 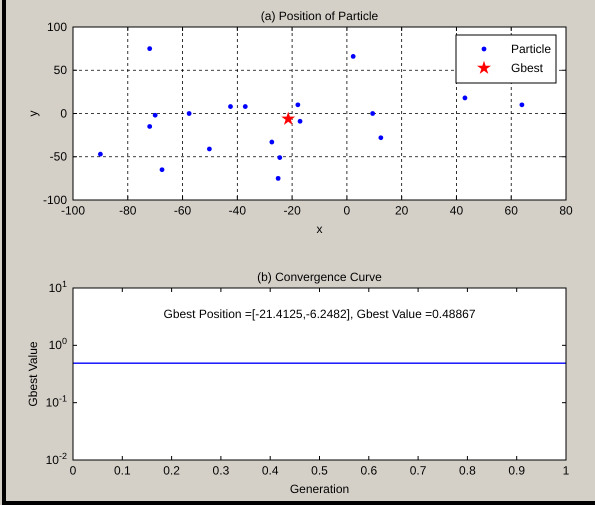 What do you see at coordinates (531, 49) in the screenshot?
I see `legend-label: Particle` at bounding box center [531, 49].